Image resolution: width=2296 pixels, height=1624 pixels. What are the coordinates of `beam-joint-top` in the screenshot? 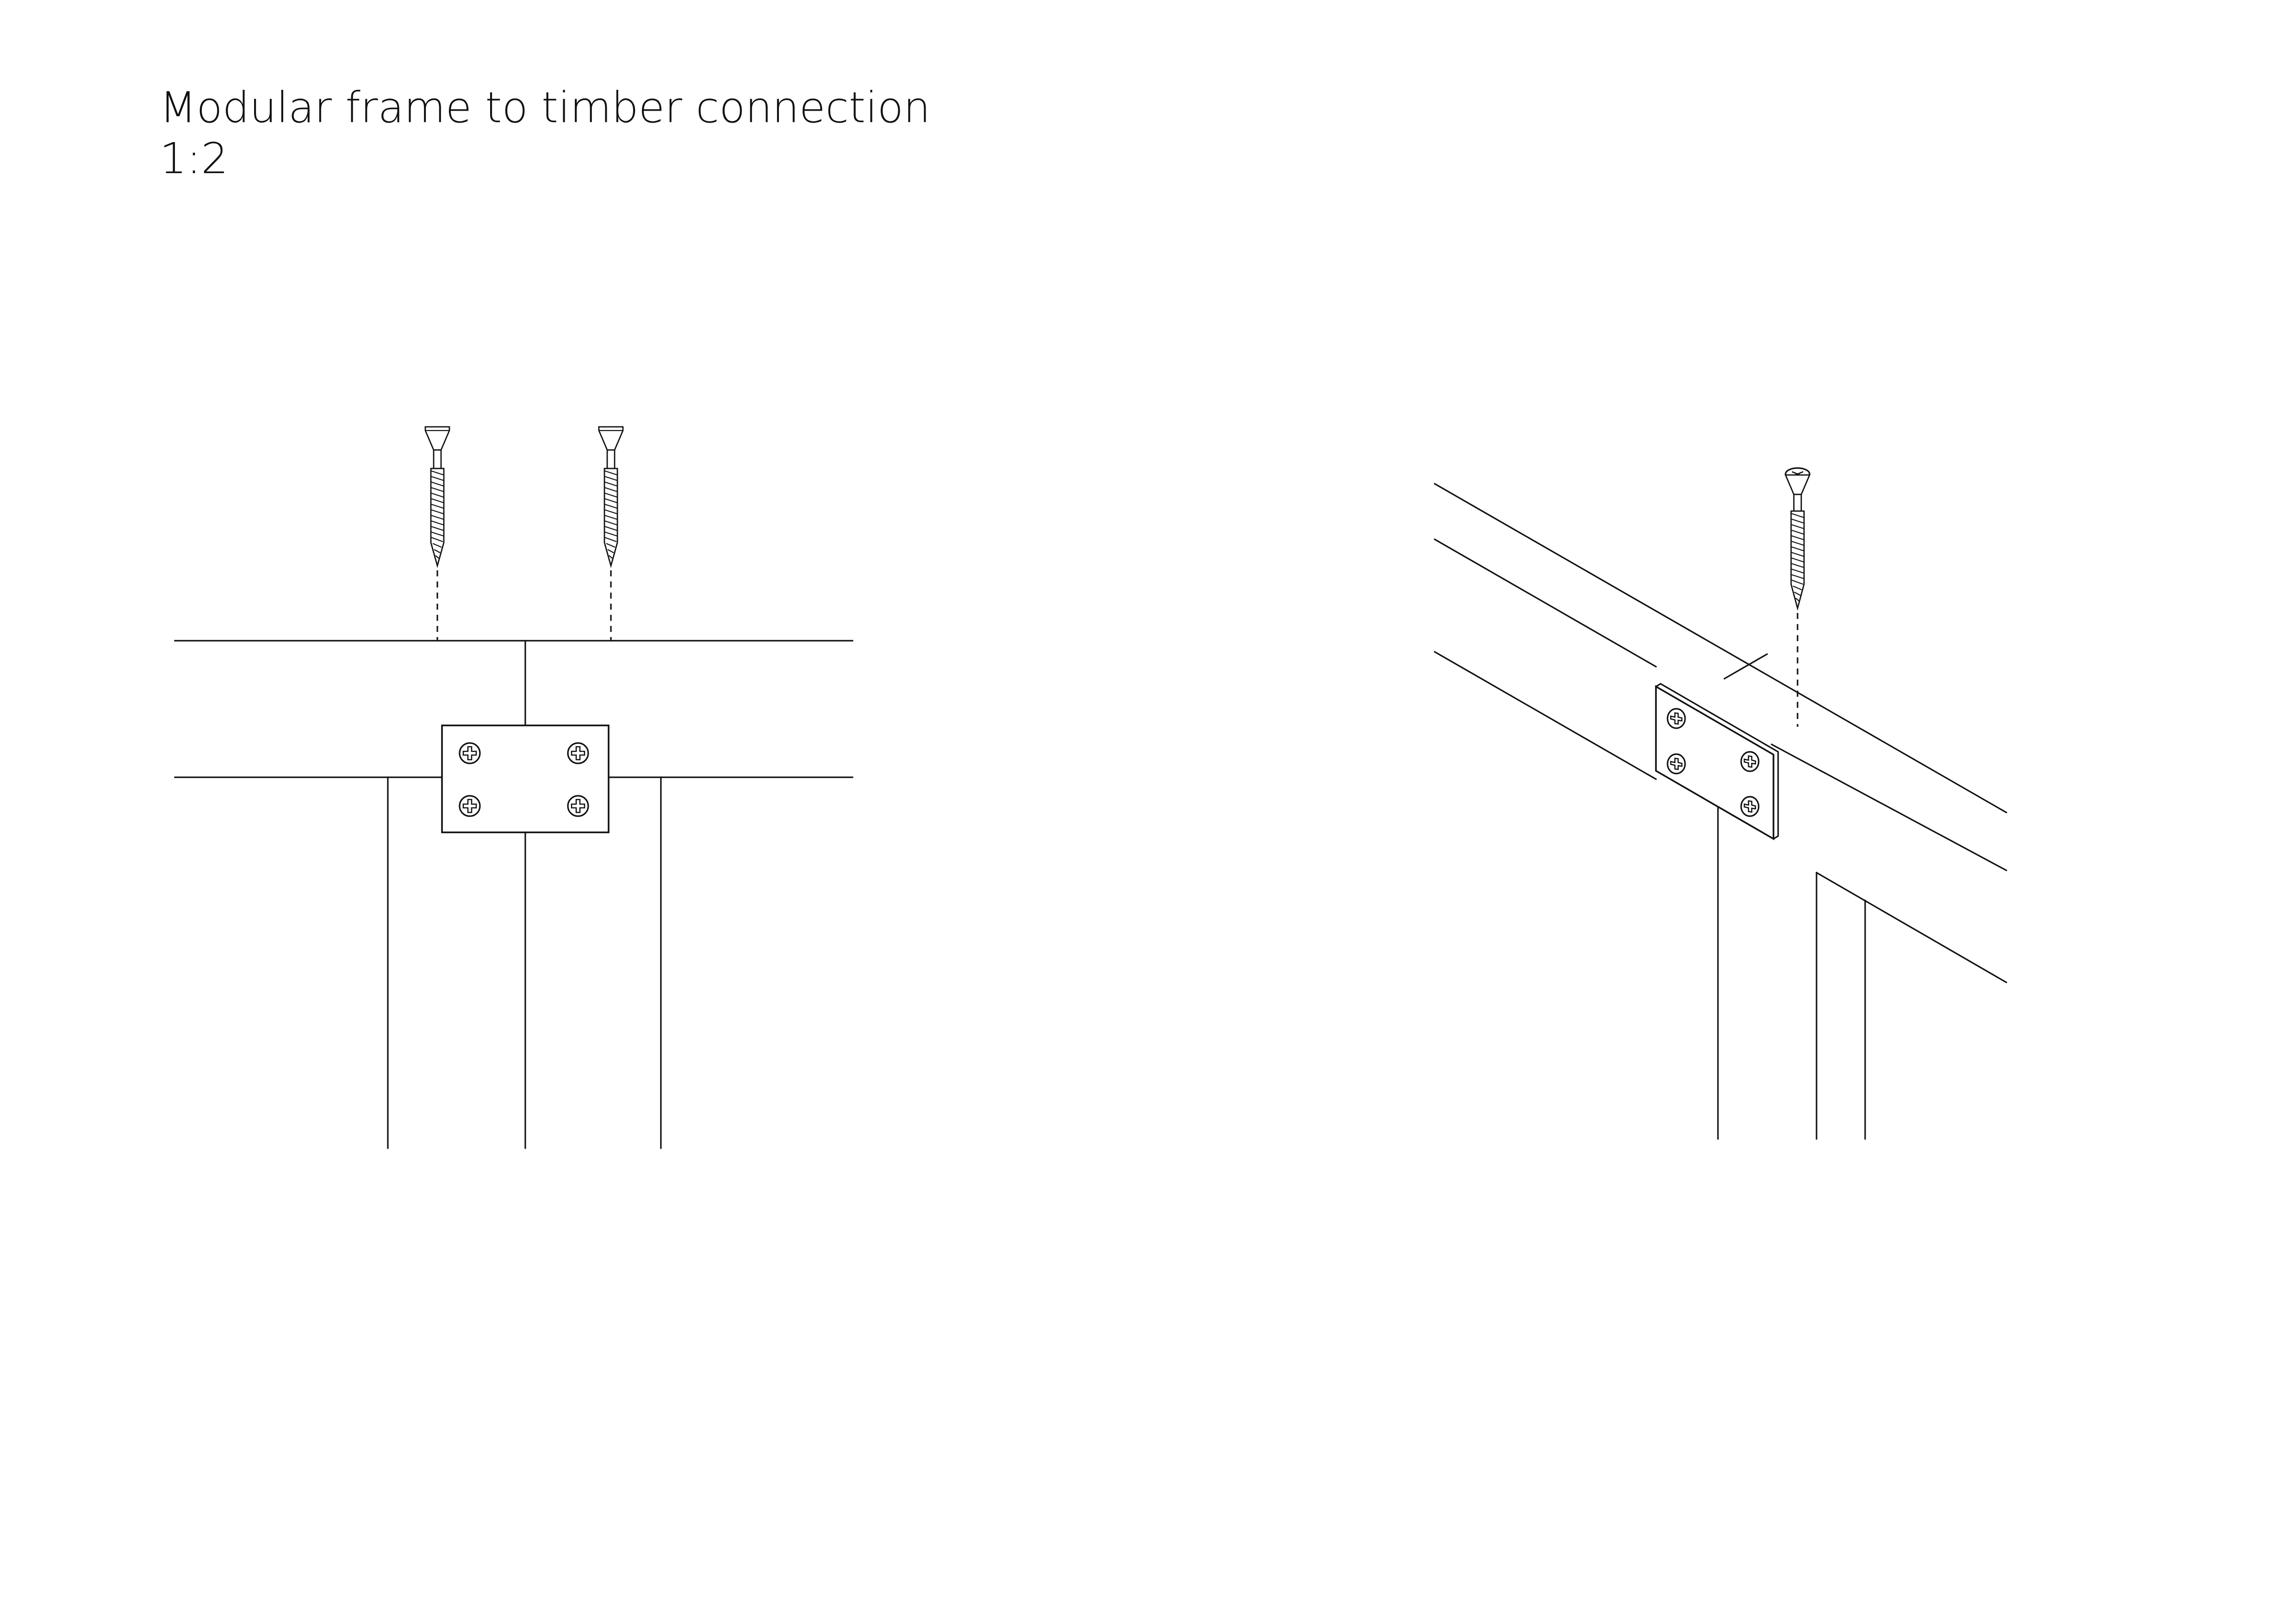 It's located at (1745, 666).